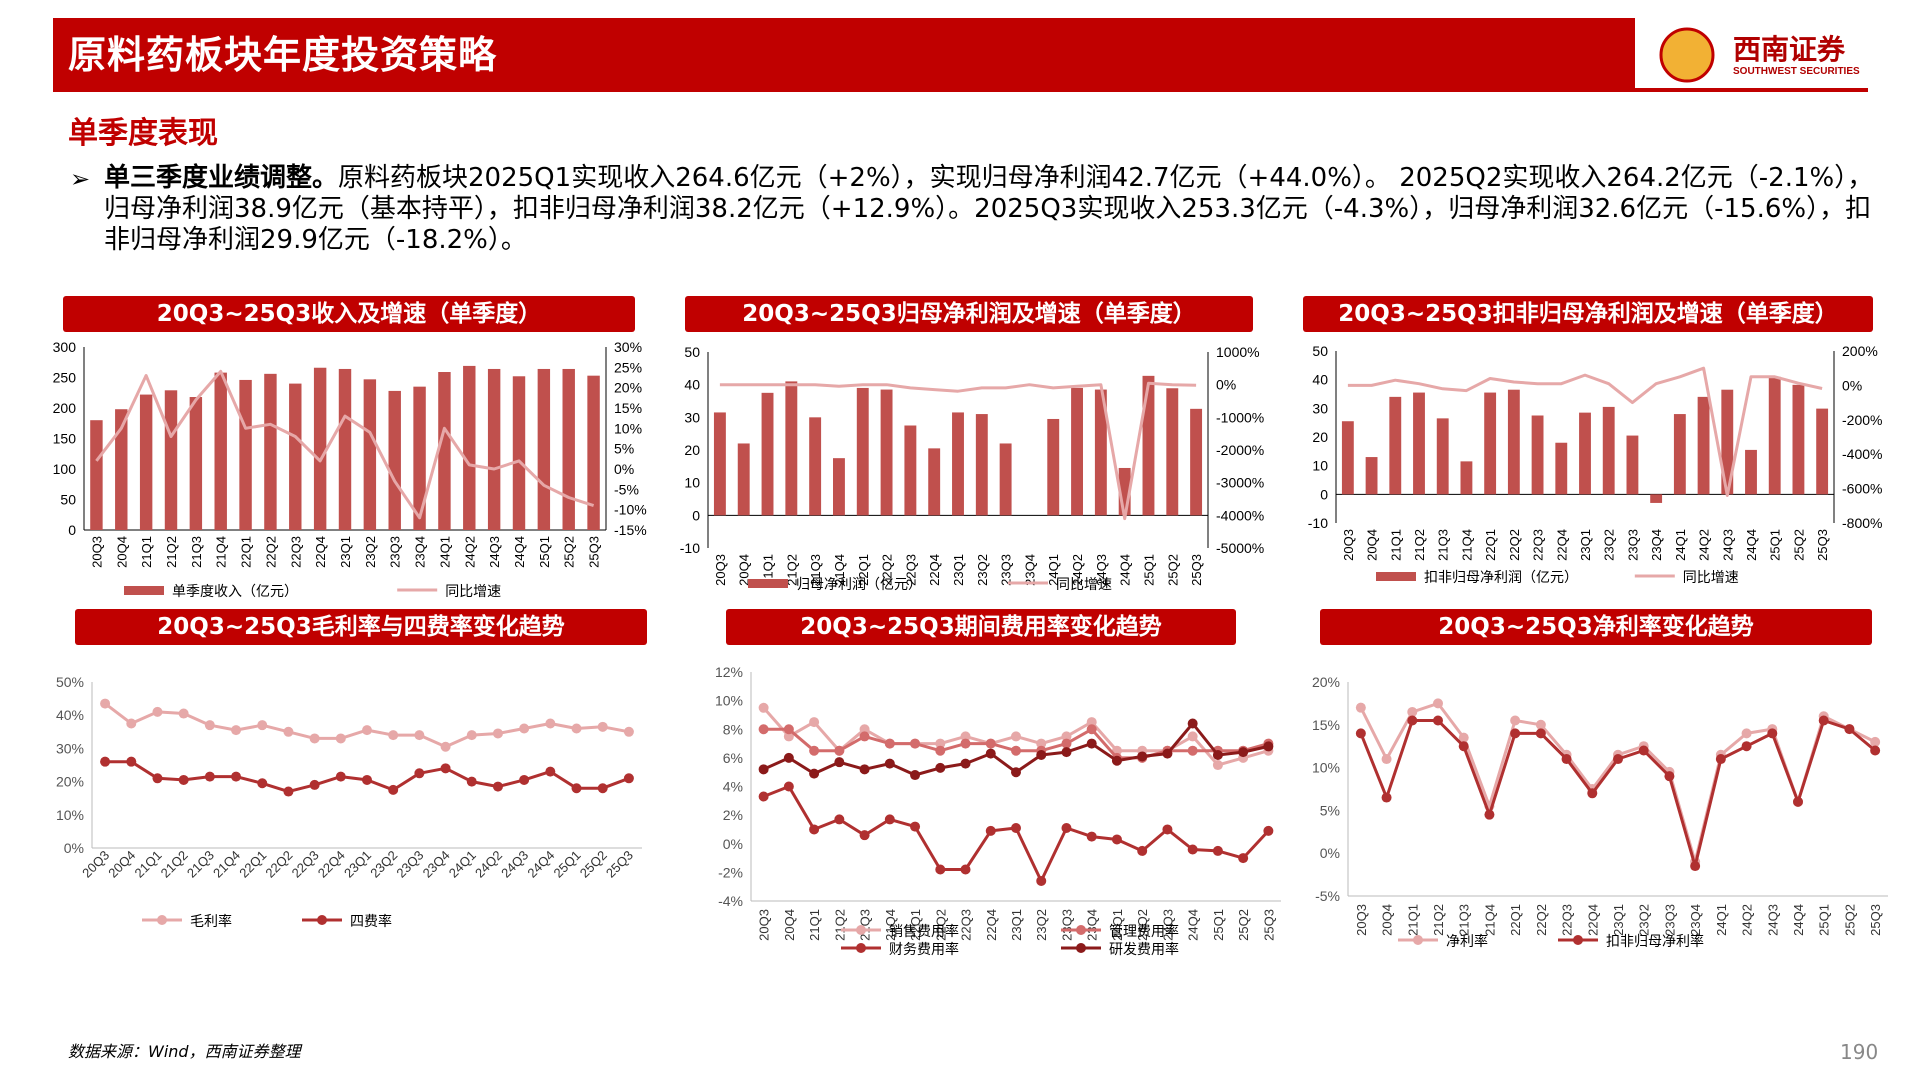 This screenshot has height=1080, width=1920. I want to click on c6-x-tick: 25Q3, so click(1875, 920).